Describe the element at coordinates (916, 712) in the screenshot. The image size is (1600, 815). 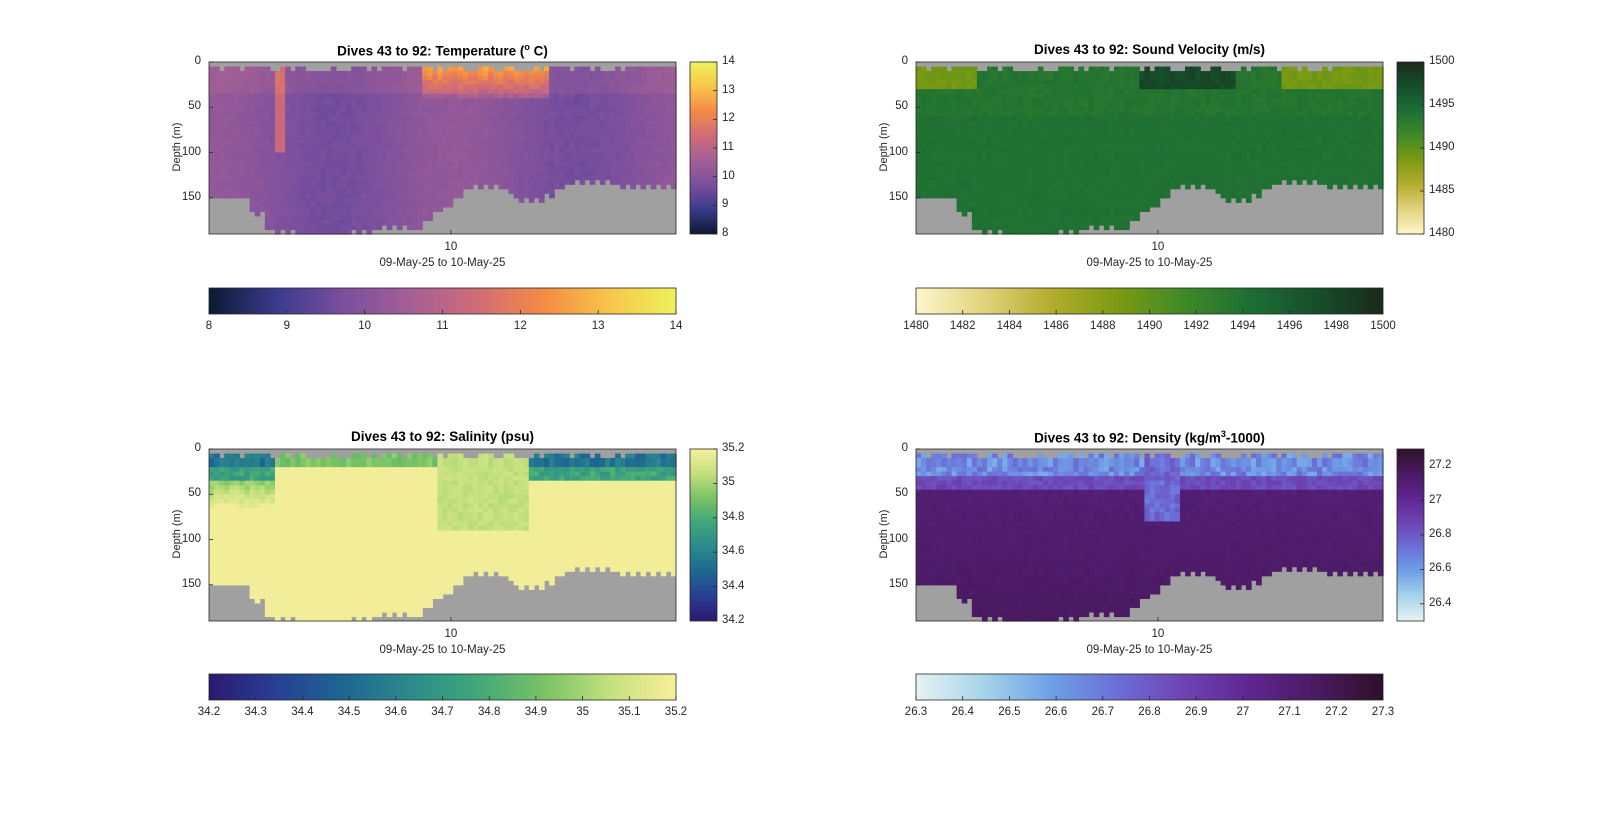
I see `colorbar-tick-label: 26.3` at that location.